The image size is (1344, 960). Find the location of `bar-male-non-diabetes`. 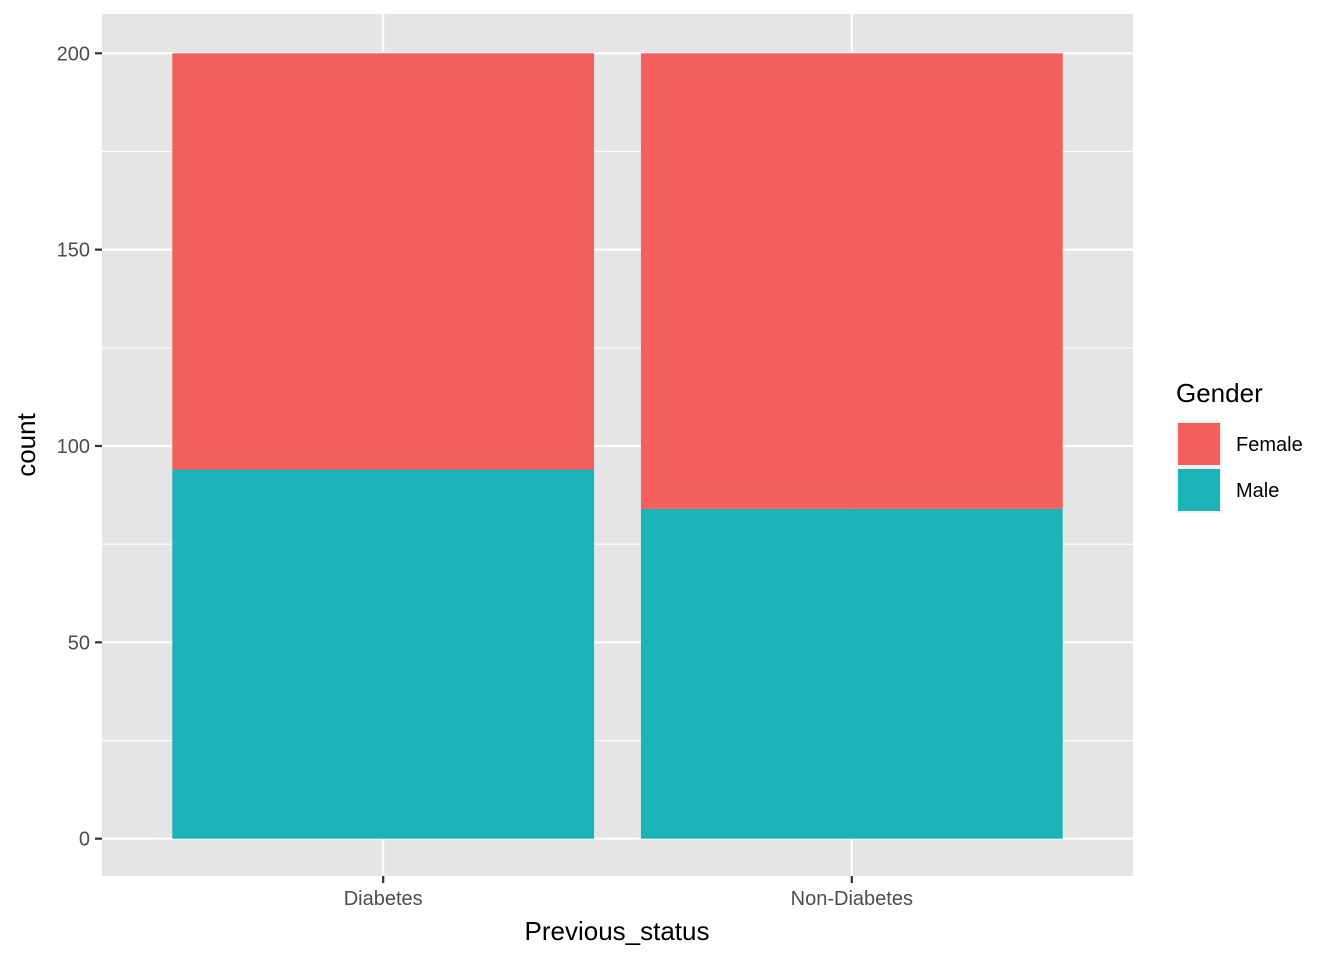

bar-male-non-diabetes is located at coordinates (851, 673).